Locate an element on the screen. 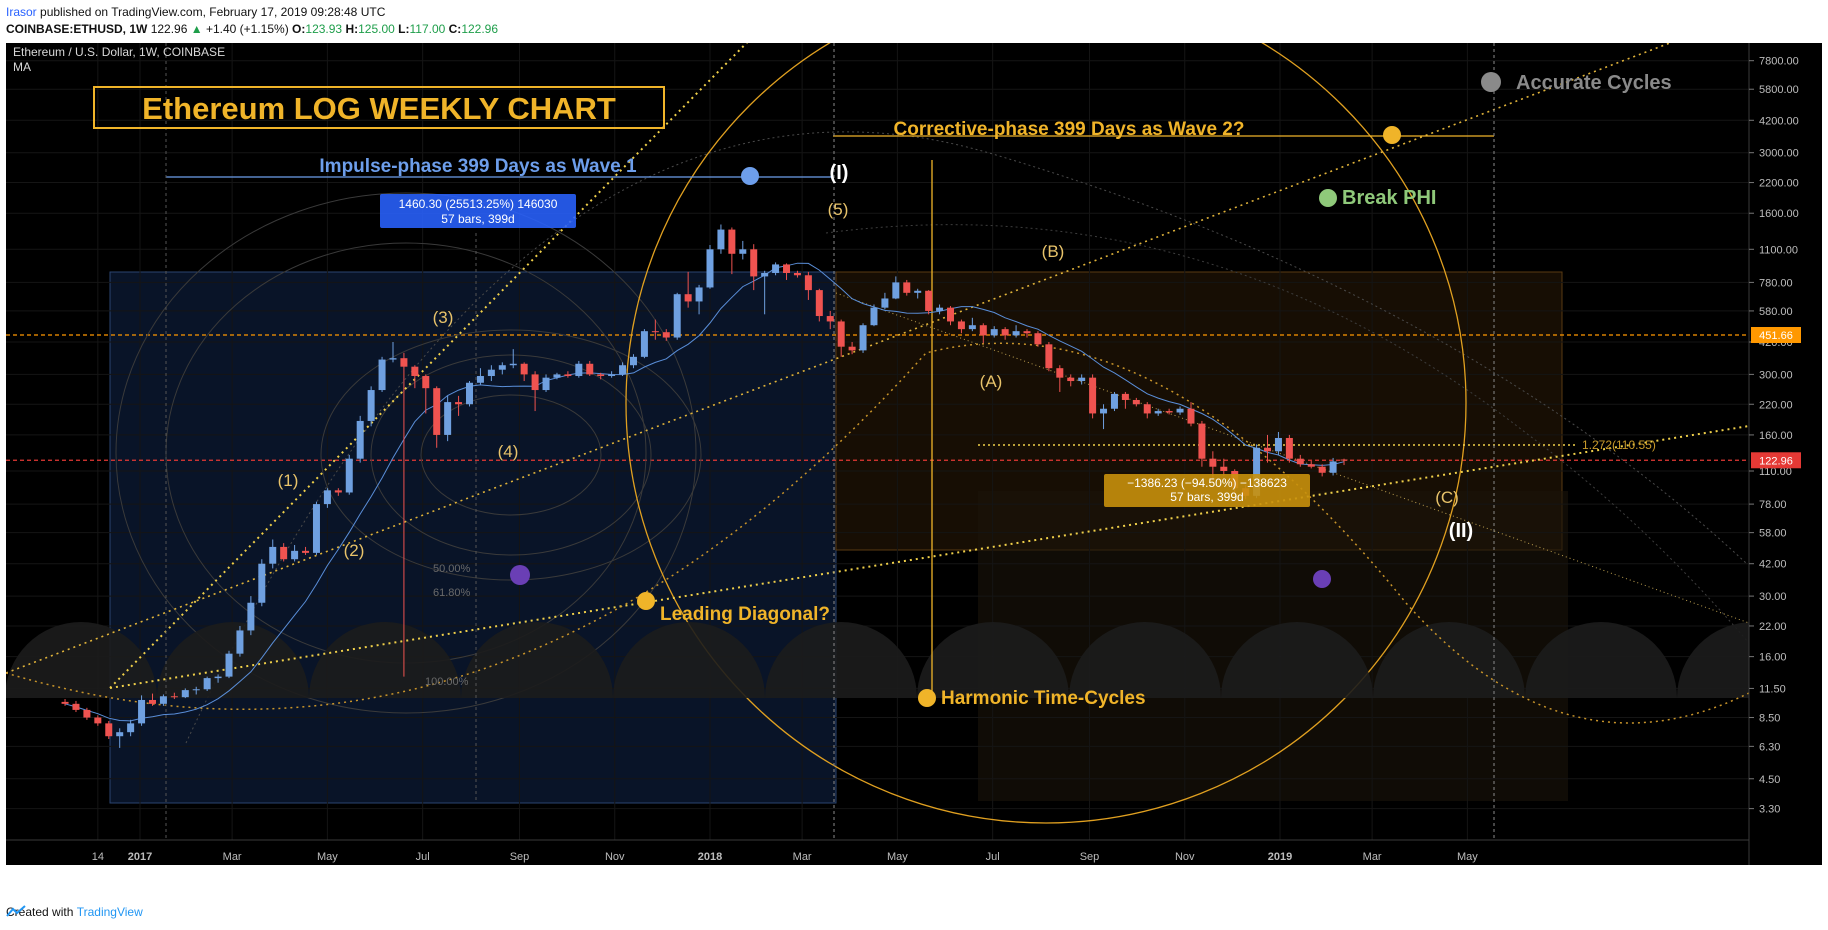  leading-diagonal-dot is located at coordinates (646, 601).